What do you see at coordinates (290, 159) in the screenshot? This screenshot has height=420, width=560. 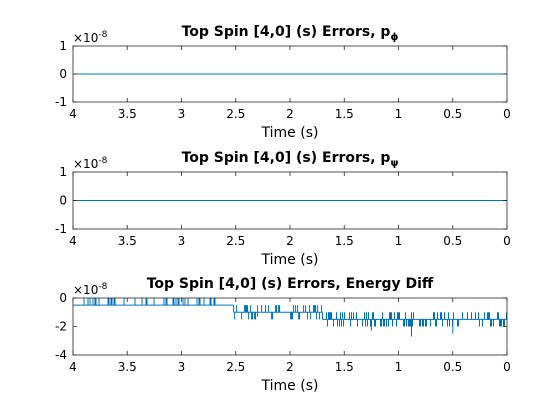 I see `chart-title: Top Spin [4,0] (s) Errors, pψ` at bounding box center [290, 159].